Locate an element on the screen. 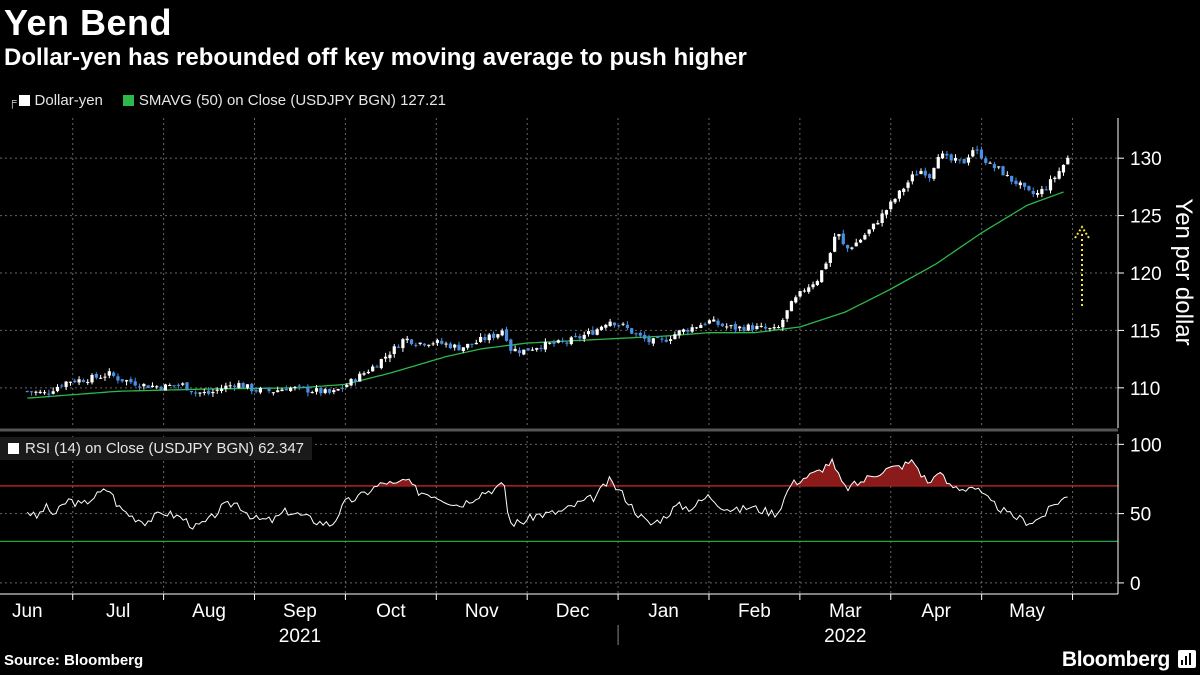 The image size is (1200, 675). price-tick-label: 120 is located at coordinates (1146, 274).